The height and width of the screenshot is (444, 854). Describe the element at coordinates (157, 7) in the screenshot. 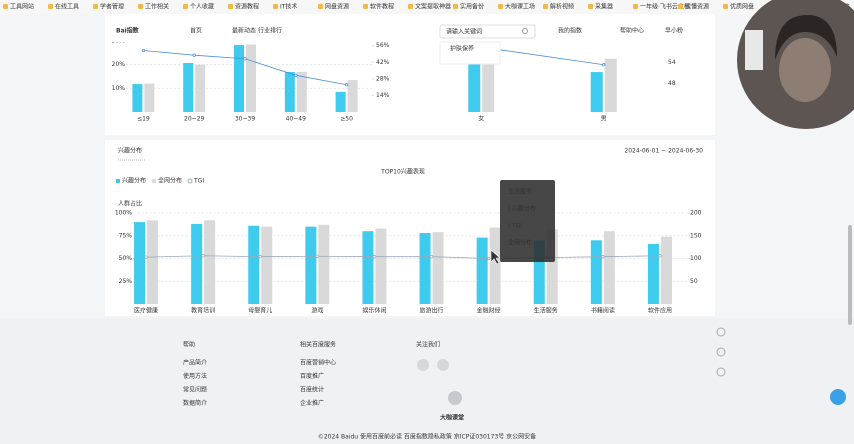

I see `bookmark: 工作相关` at that location.